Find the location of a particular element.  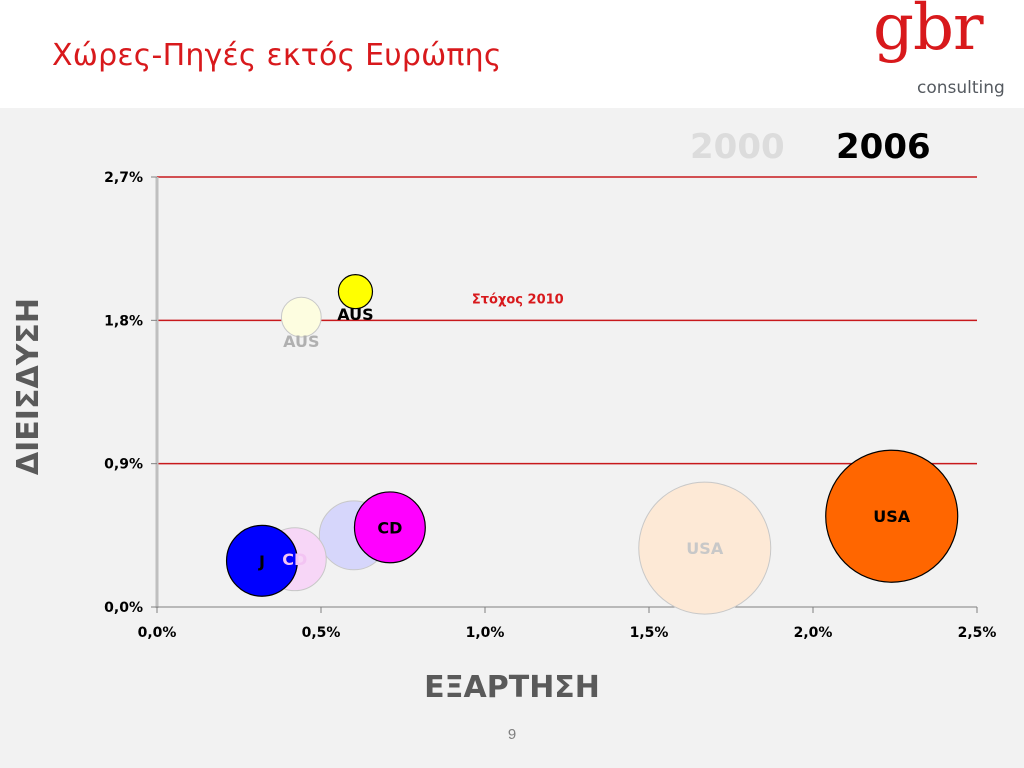

bubble-label-2000-usa: USA is located at coordinates (705, 548).